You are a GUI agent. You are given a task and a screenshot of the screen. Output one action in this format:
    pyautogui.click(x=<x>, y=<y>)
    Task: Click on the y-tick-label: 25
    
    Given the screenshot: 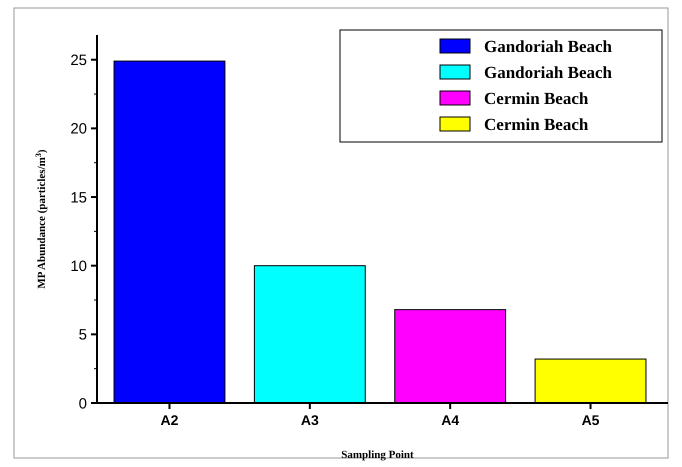 What is the action you would take?
    pyautogui.click(x=78, y=60)
    